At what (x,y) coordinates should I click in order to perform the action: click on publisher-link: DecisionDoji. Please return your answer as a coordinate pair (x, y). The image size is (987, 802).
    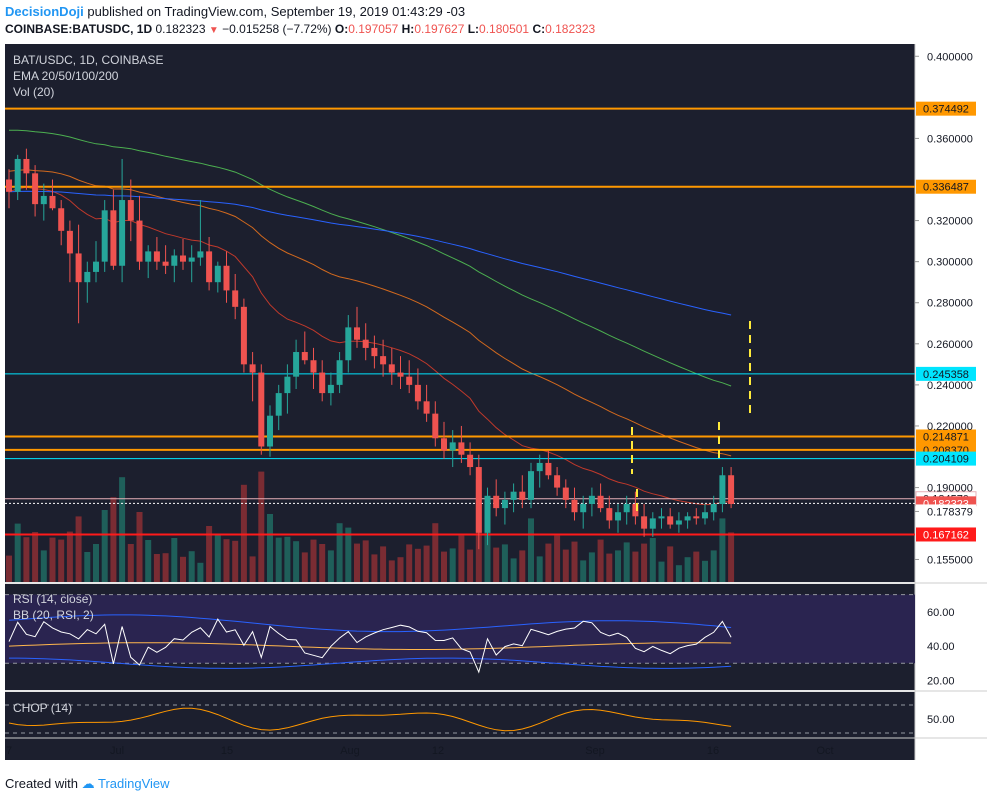
    Looking at the image, I should click on (44, 11).